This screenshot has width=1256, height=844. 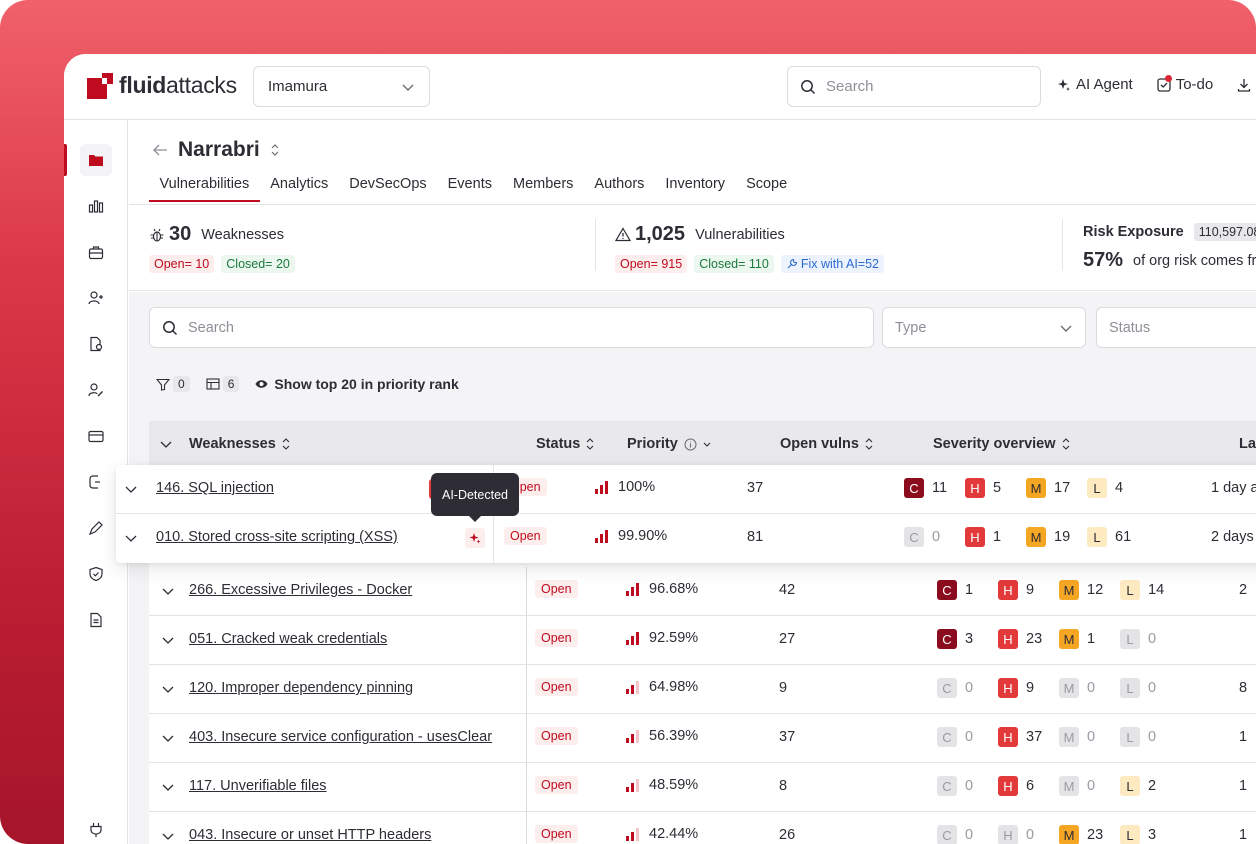 I want to click on columns-button: 6, so click(x=223, y=384).